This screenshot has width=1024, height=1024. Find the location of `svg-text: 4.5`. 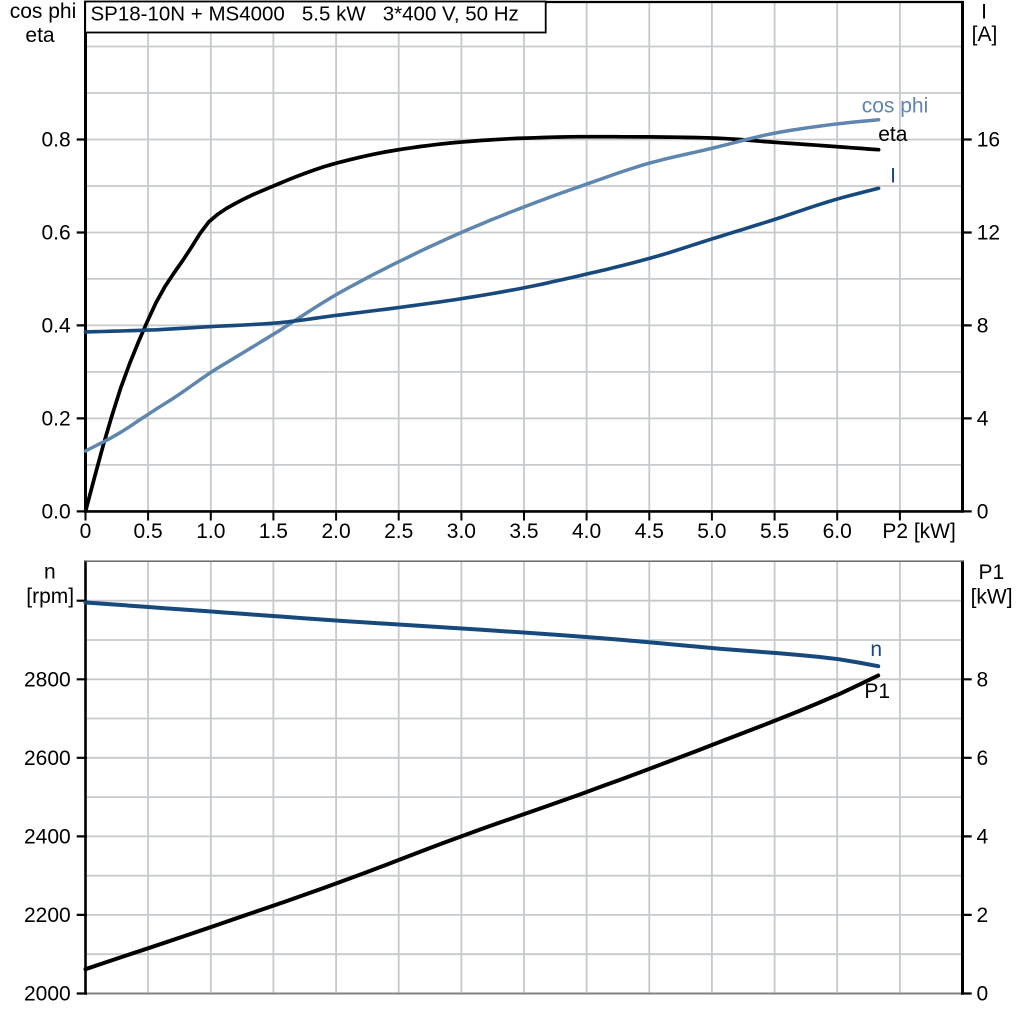

svg-text: 4.5 is located at coordinates (649, 531).